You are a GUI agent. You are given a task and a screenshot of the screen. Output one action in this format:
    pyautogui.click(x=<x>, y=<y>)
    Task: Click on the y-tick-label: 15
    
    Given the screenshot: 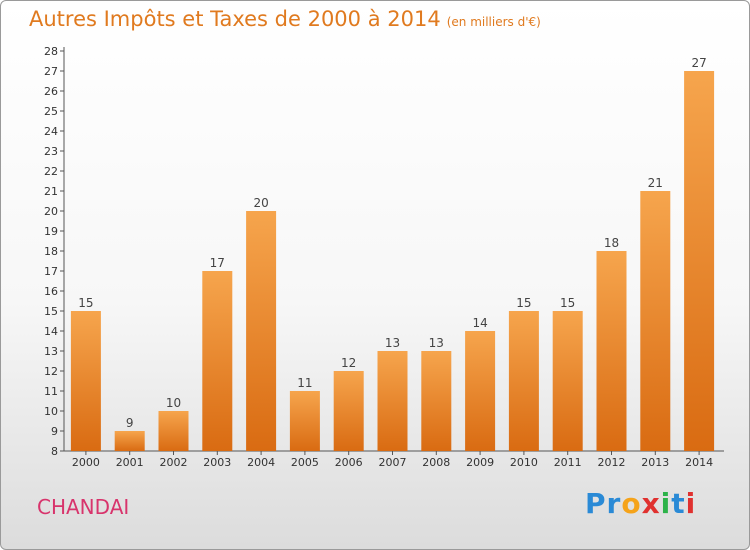 What is the action you would take?
    pyautogui.click(x=51, y=311)
    